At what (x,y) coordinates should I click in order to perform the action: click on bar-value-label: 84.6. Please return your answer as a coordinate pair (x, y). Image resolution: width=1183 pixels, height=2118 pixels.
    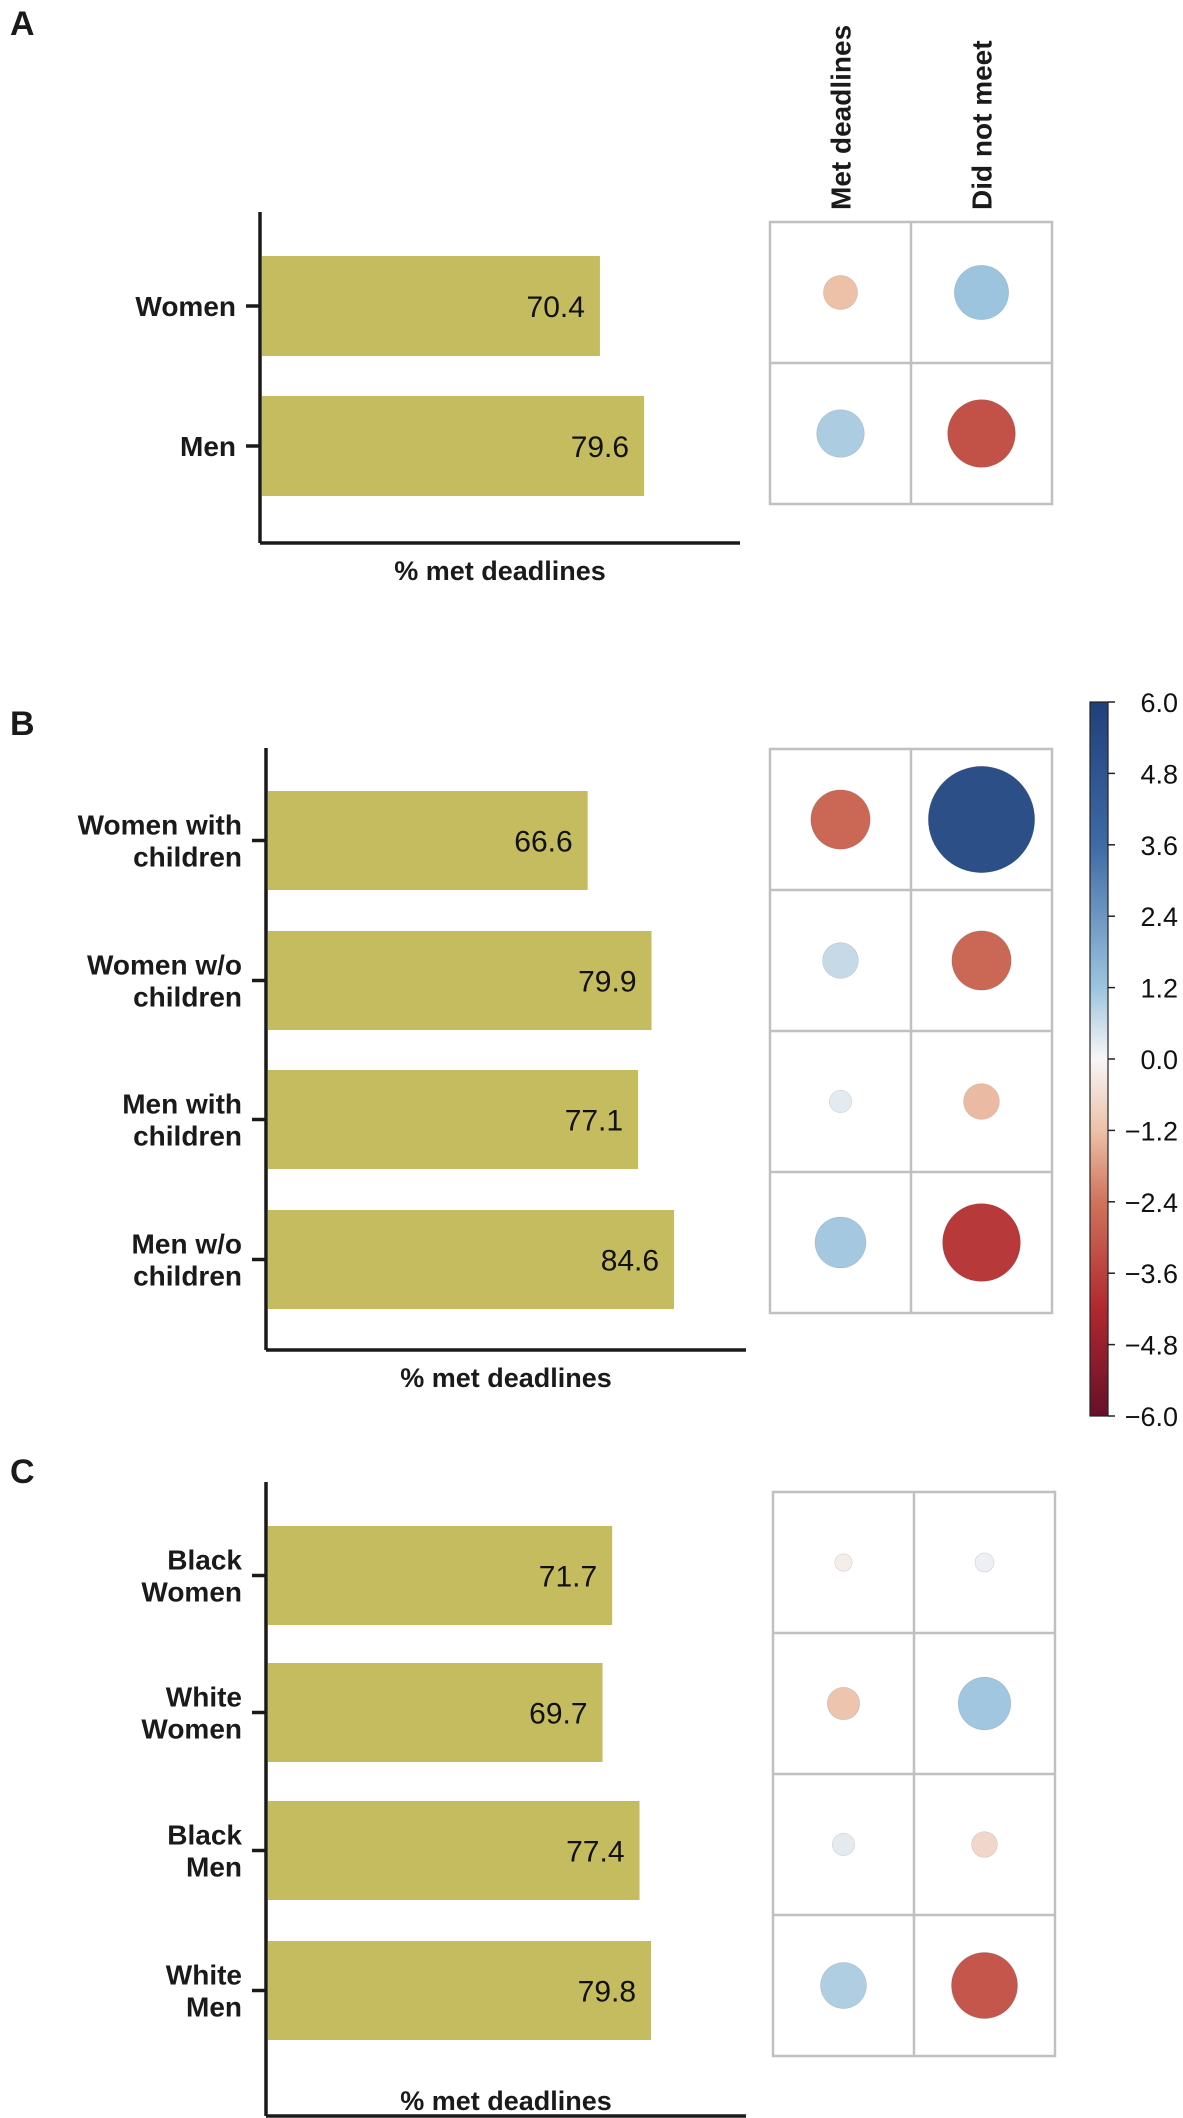
    Looking at the image, I should click on (630, 1261).